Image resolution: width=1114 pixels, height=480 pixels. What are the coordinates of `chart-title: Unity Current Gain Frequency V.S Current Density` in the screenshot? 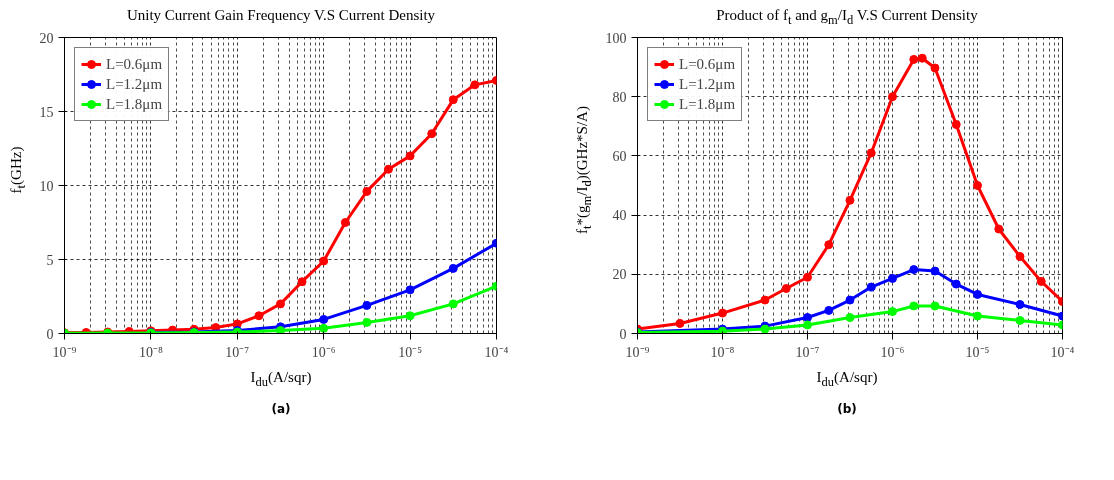 It's located at (281, 15).